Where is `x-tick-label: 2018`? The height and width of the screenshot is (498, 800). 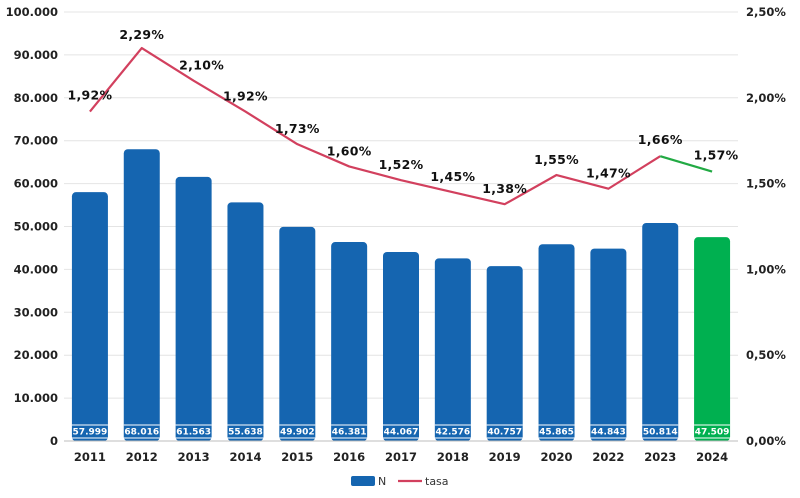 x-tick-label: 2018 is located at coordinates (453, 457).